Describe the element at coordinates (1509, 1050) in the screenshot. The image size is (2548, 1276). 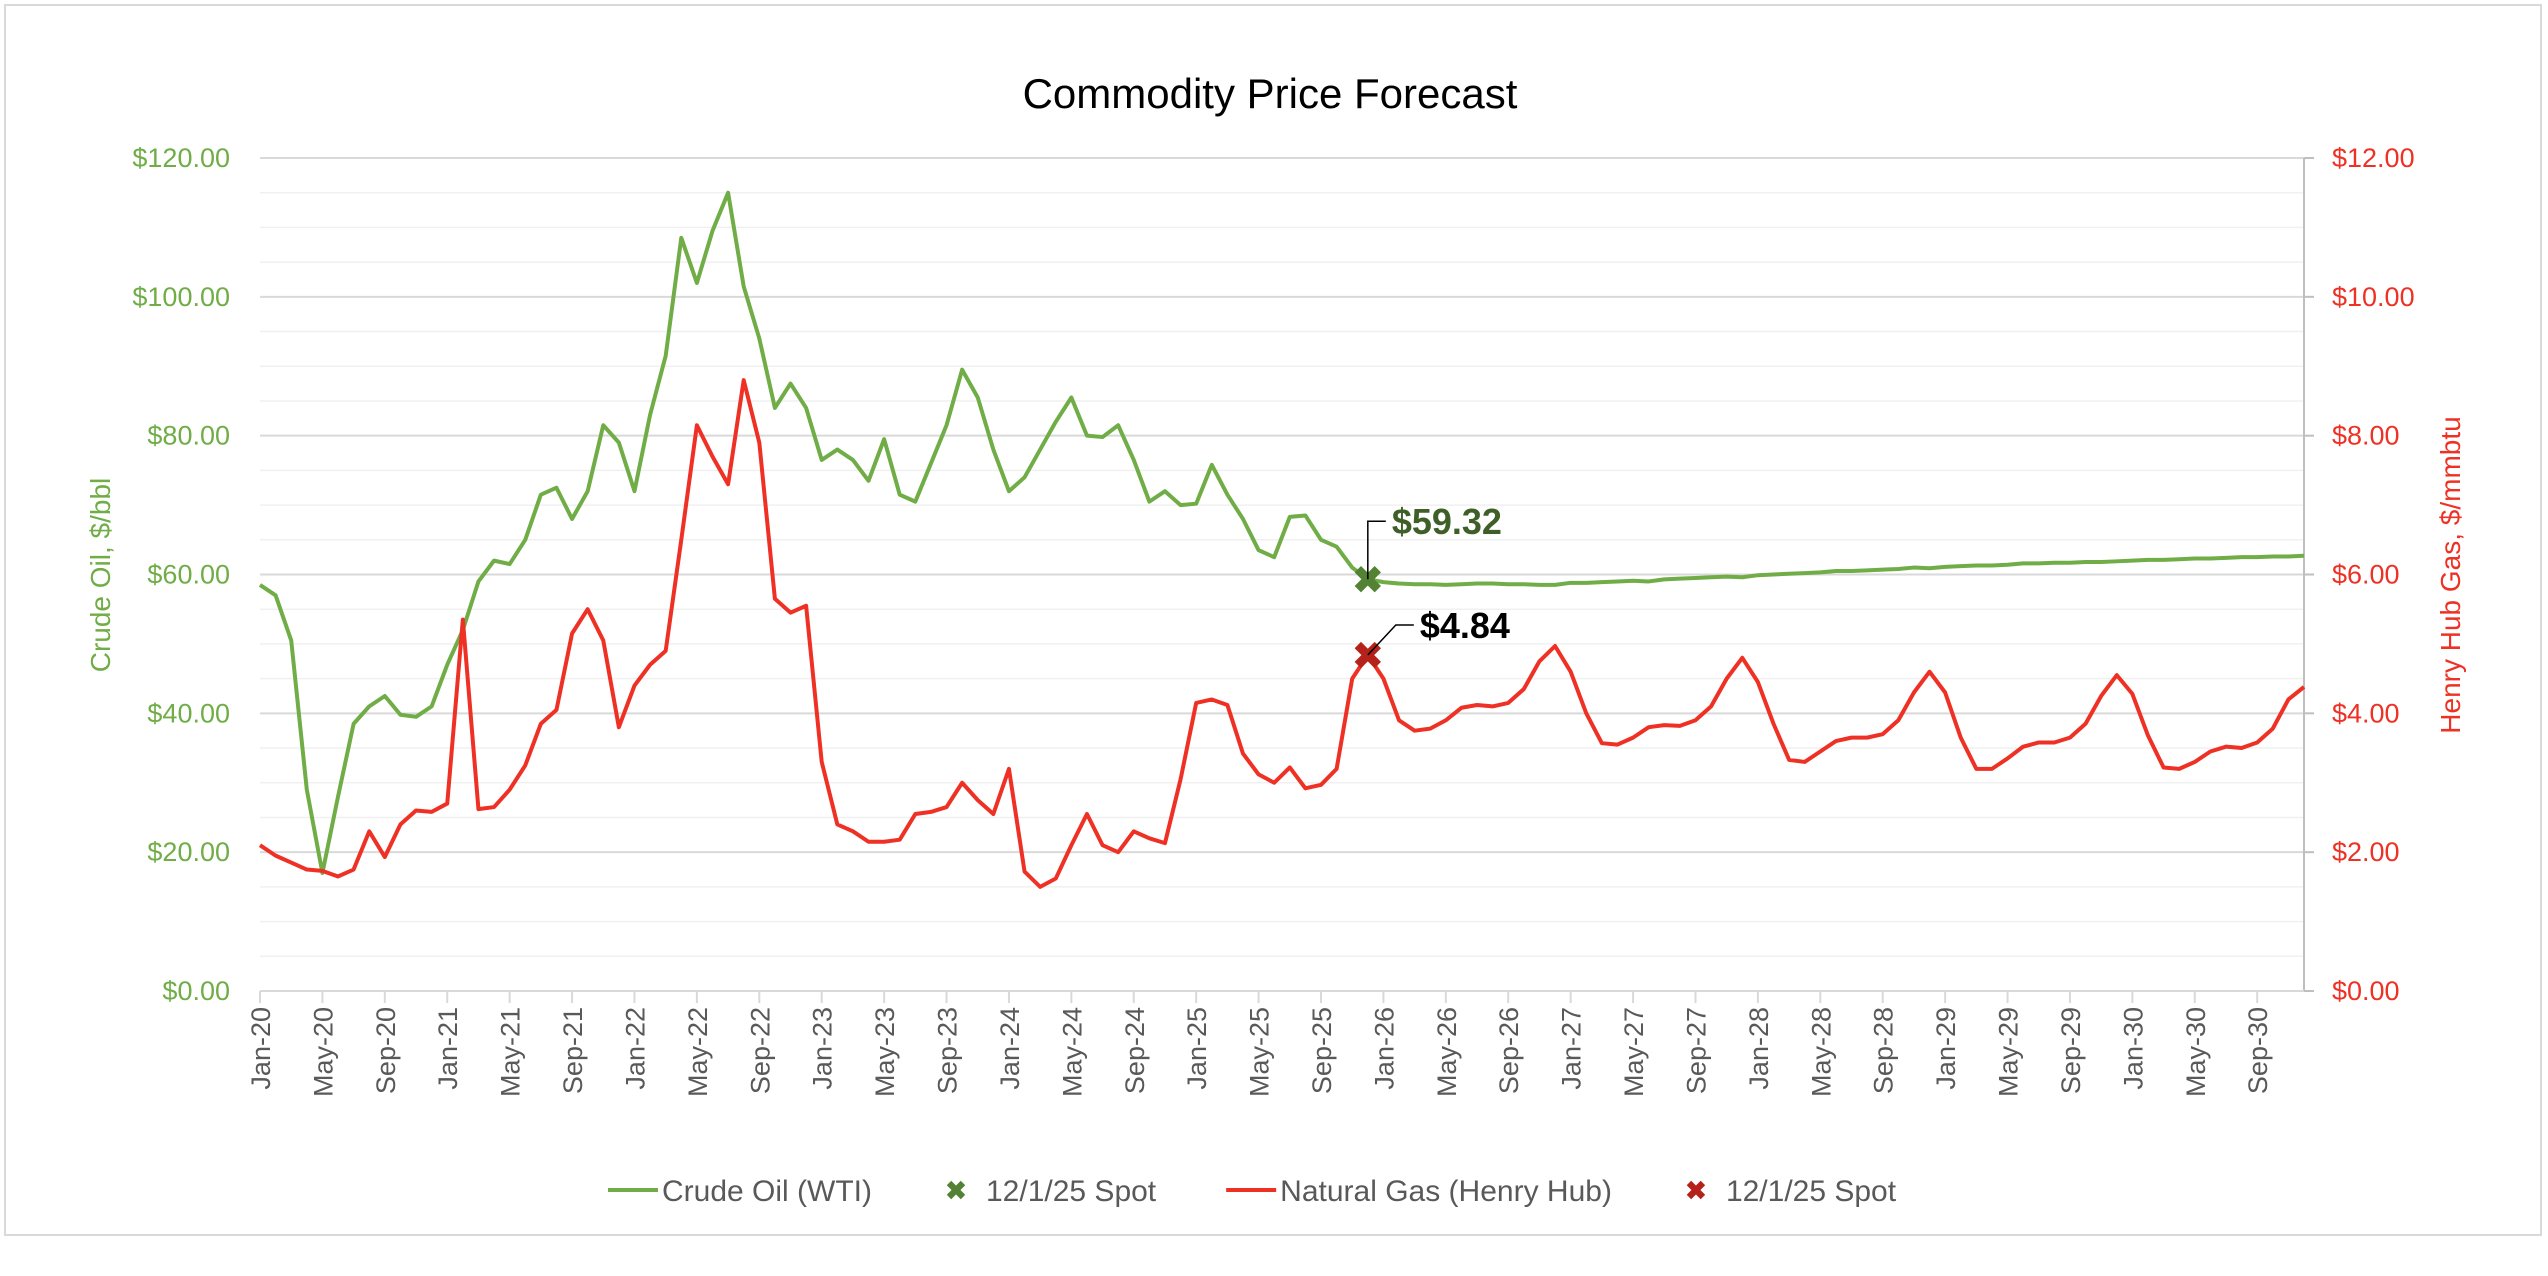
I see `x-tick-label: Sep-26` at that location.